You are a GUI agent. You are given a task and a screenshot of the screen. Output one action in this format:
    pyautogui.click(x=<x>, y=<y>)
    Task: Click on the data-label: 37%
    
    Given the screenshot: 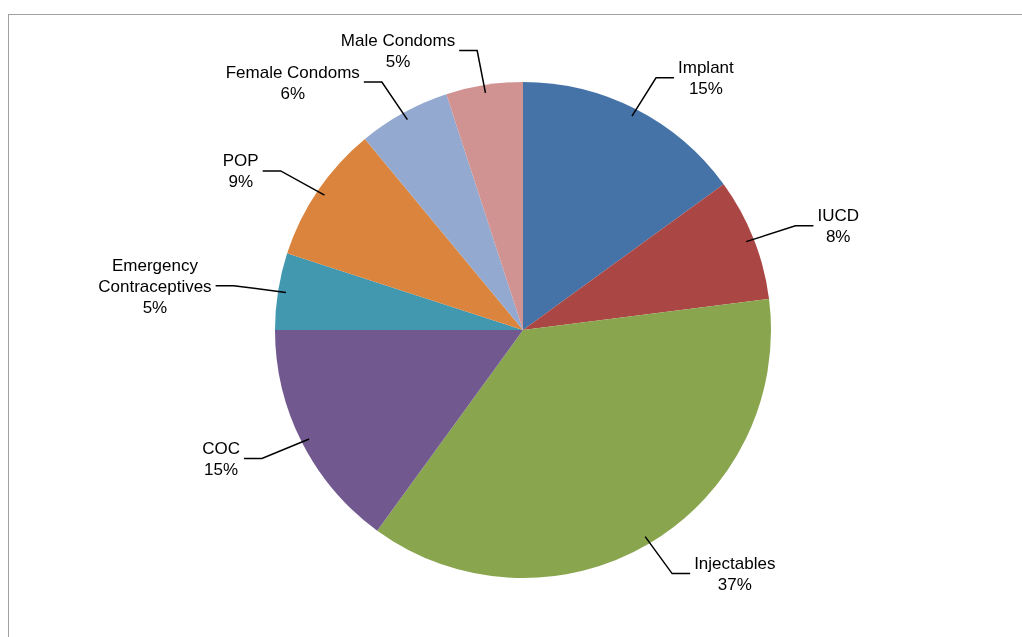 What is the action you would take?
    pyautogui.click(x=734, y=585)
    